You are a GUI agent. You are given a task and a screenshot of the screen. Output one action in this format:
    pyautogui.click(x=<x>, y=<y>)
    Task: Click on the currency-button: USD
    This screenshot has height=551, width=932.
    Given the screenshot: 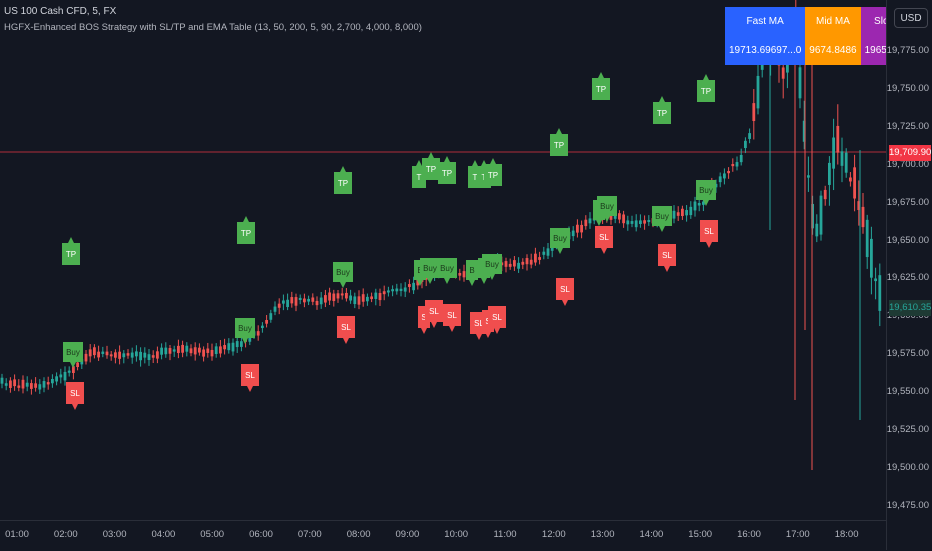 What is the action you would take?
    pyautogui.click(x=911, y=18)
    